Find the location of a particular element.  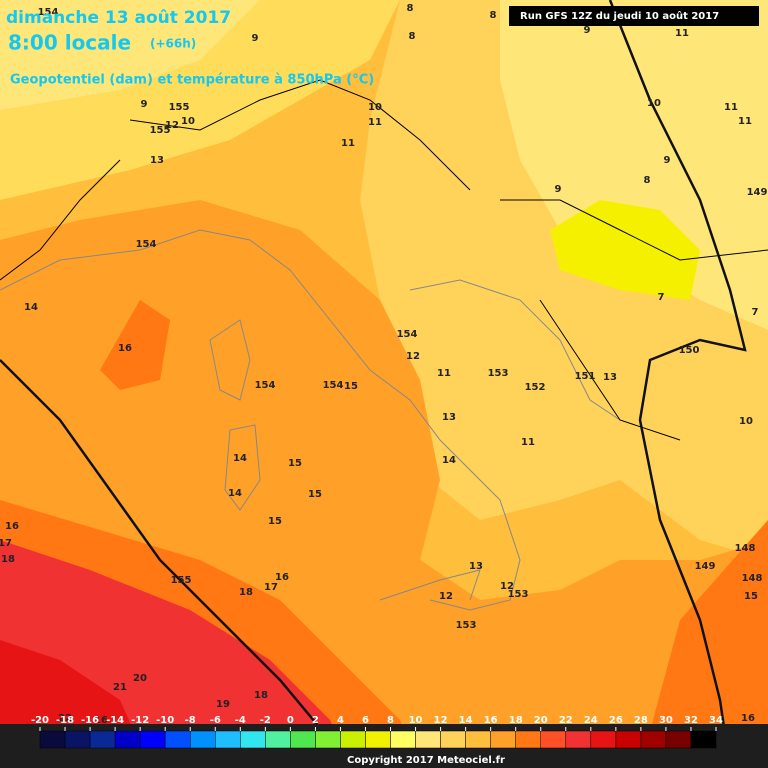

colorbar-label: -20 is located at coordinates (40, 720).